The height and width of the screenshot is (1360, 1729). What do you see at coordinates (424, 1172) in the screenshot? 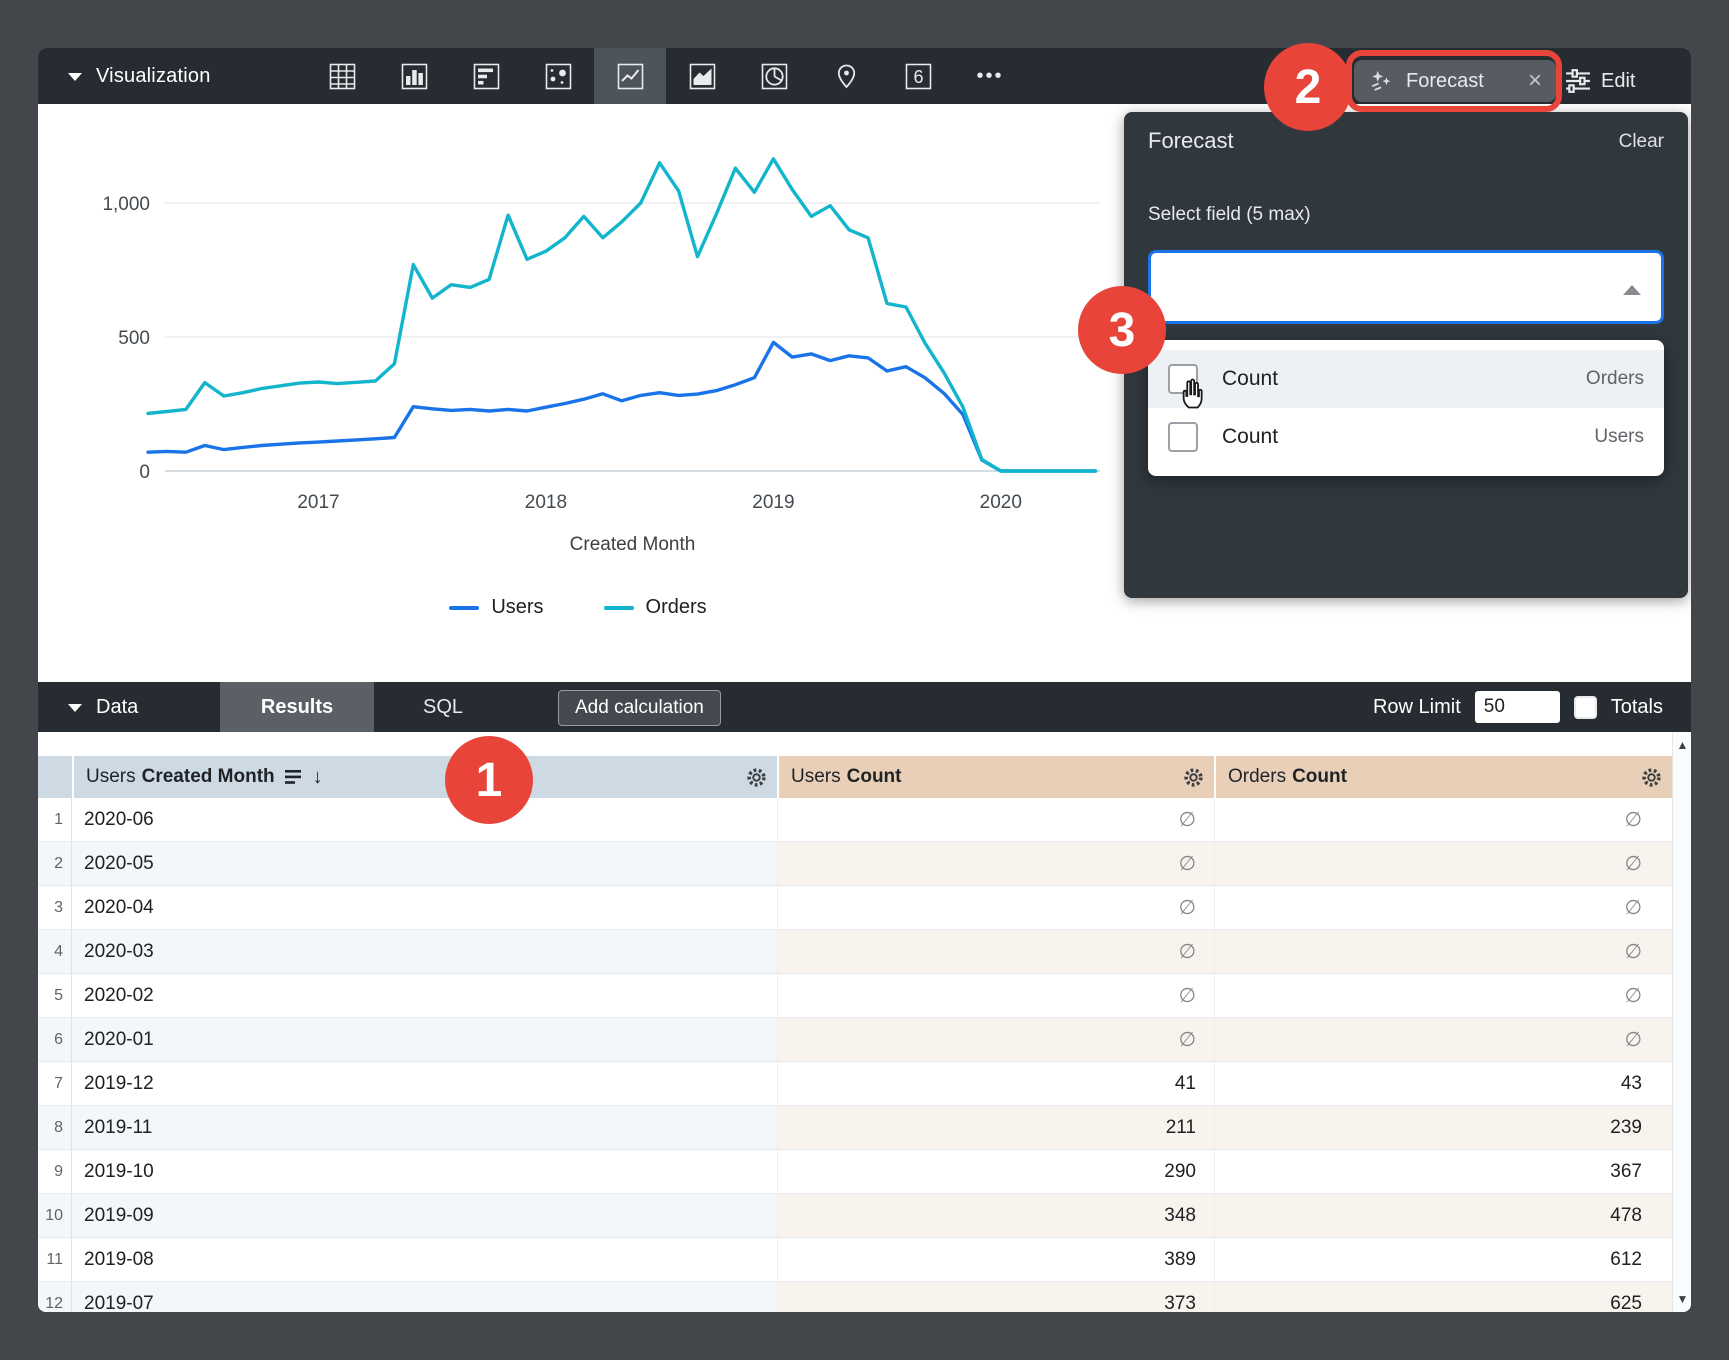
I see `created-month-cell: 2019-10` at bounding box center [424, 1172].